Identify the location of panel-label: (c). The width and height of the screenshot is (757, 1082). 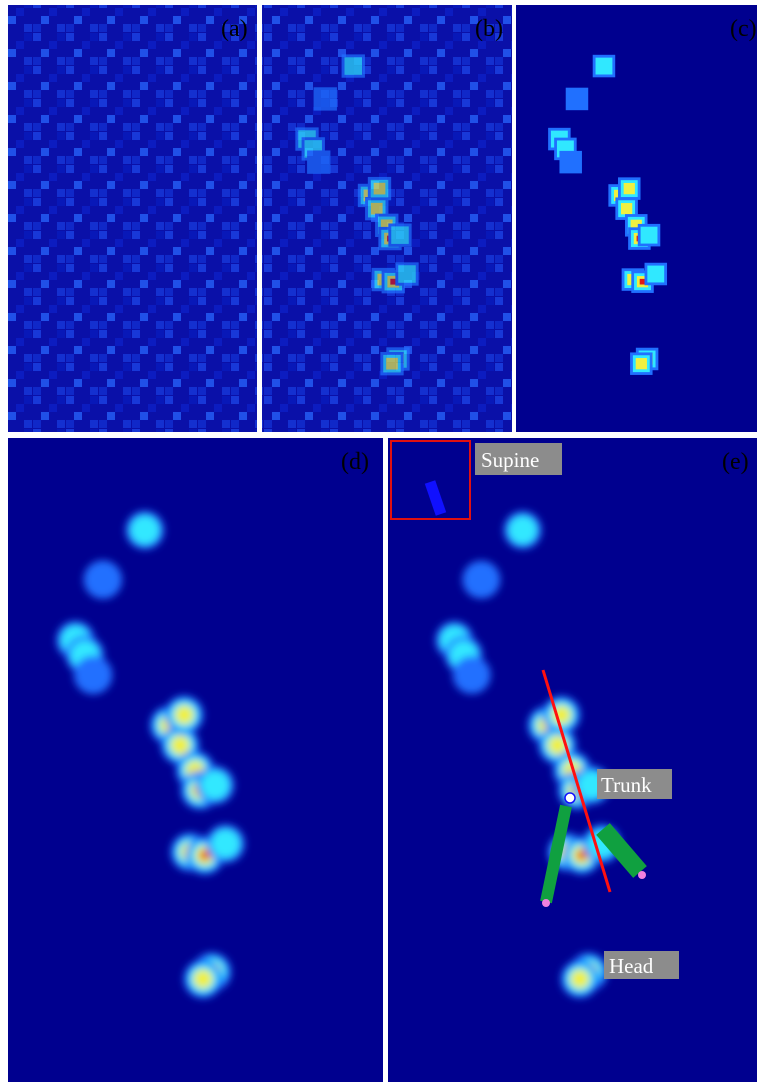
(743, 29).